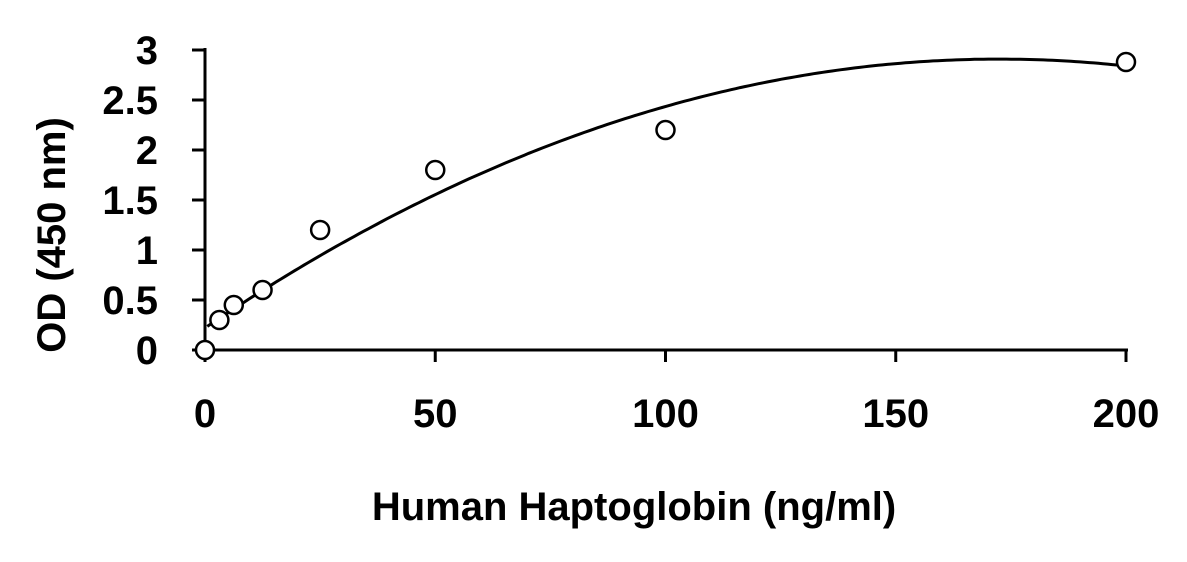 This screenshot has height=562, width=1187. I want to click on y-axis-ticks: 0 0.5 1 1.5 2 2.5 3, so click(153, 201).